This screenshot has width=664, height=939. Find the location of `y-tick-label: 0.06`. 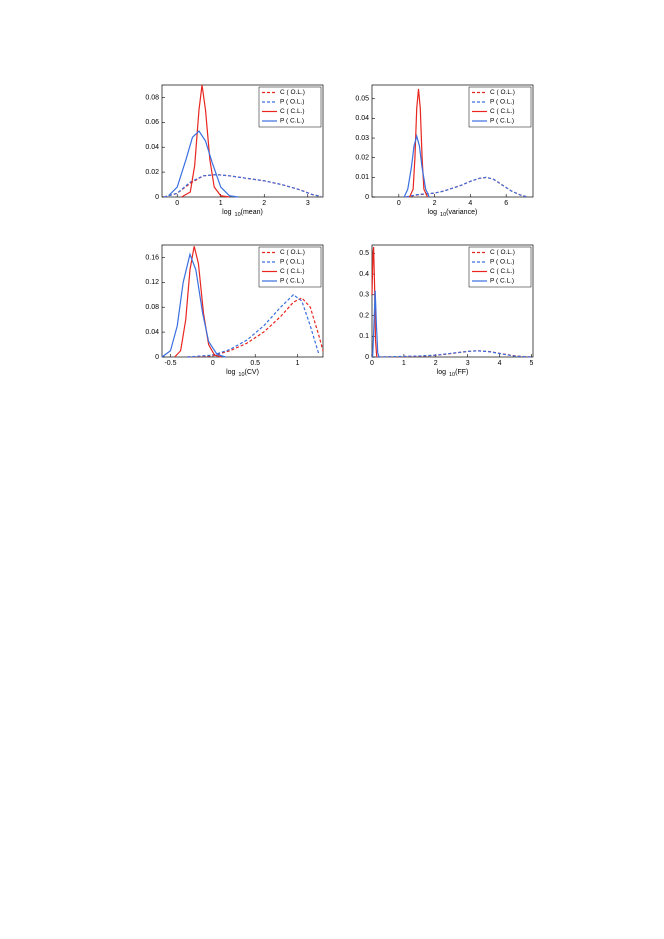

y-tick-label: 0.06 is located at coordinates (152, 122).